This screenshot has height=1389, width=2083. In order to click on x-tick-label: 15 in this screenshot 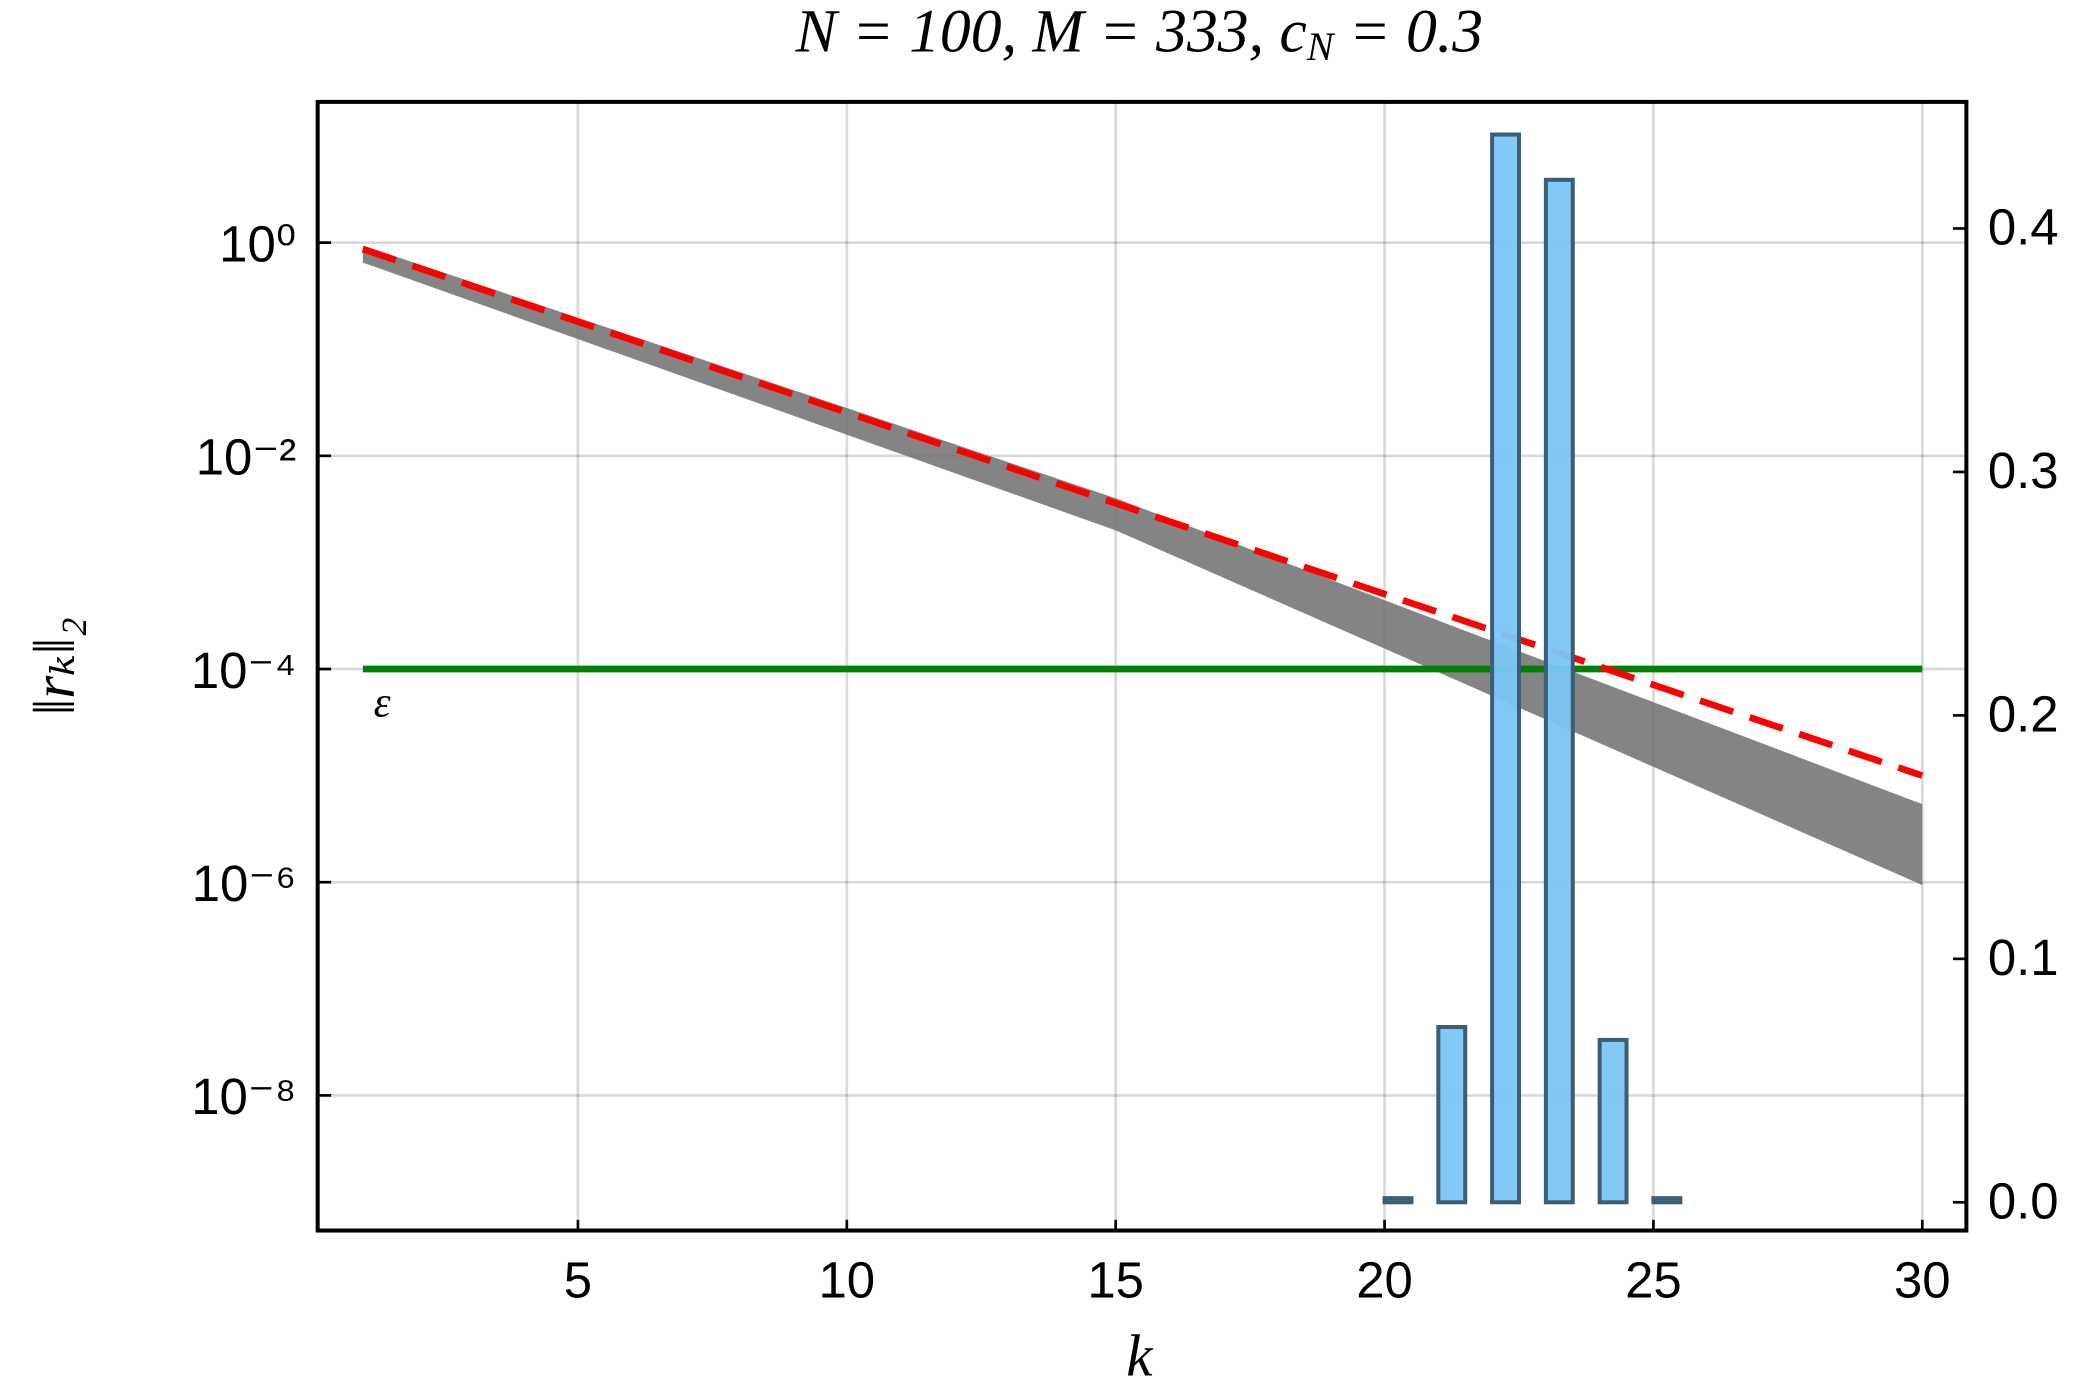, I will do `click(1115, 1280)`.